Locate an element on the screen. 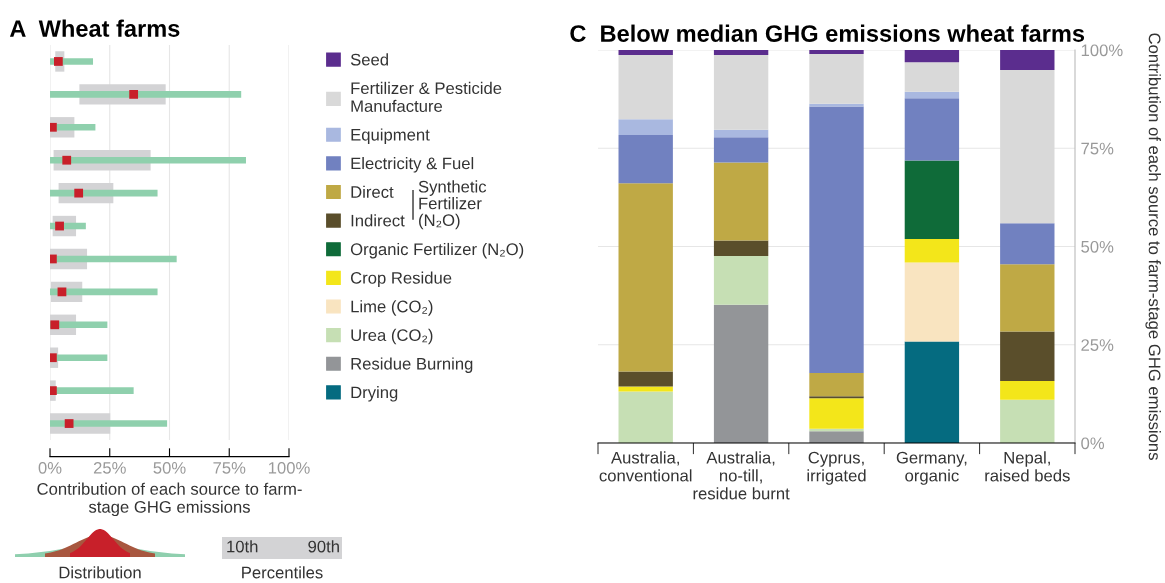 This screenshot has height=583, width=1165. legend-label: Equipment is located at coordinates (390, 136).